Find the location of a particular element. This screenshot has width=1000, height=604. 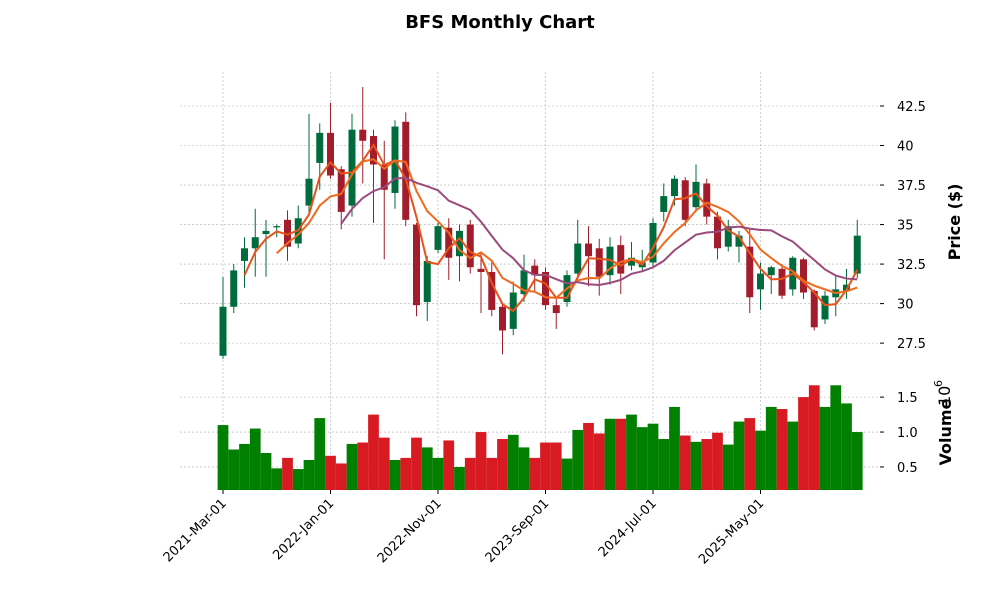

multiplier-base: 10 is located at coordinates (944, 396).